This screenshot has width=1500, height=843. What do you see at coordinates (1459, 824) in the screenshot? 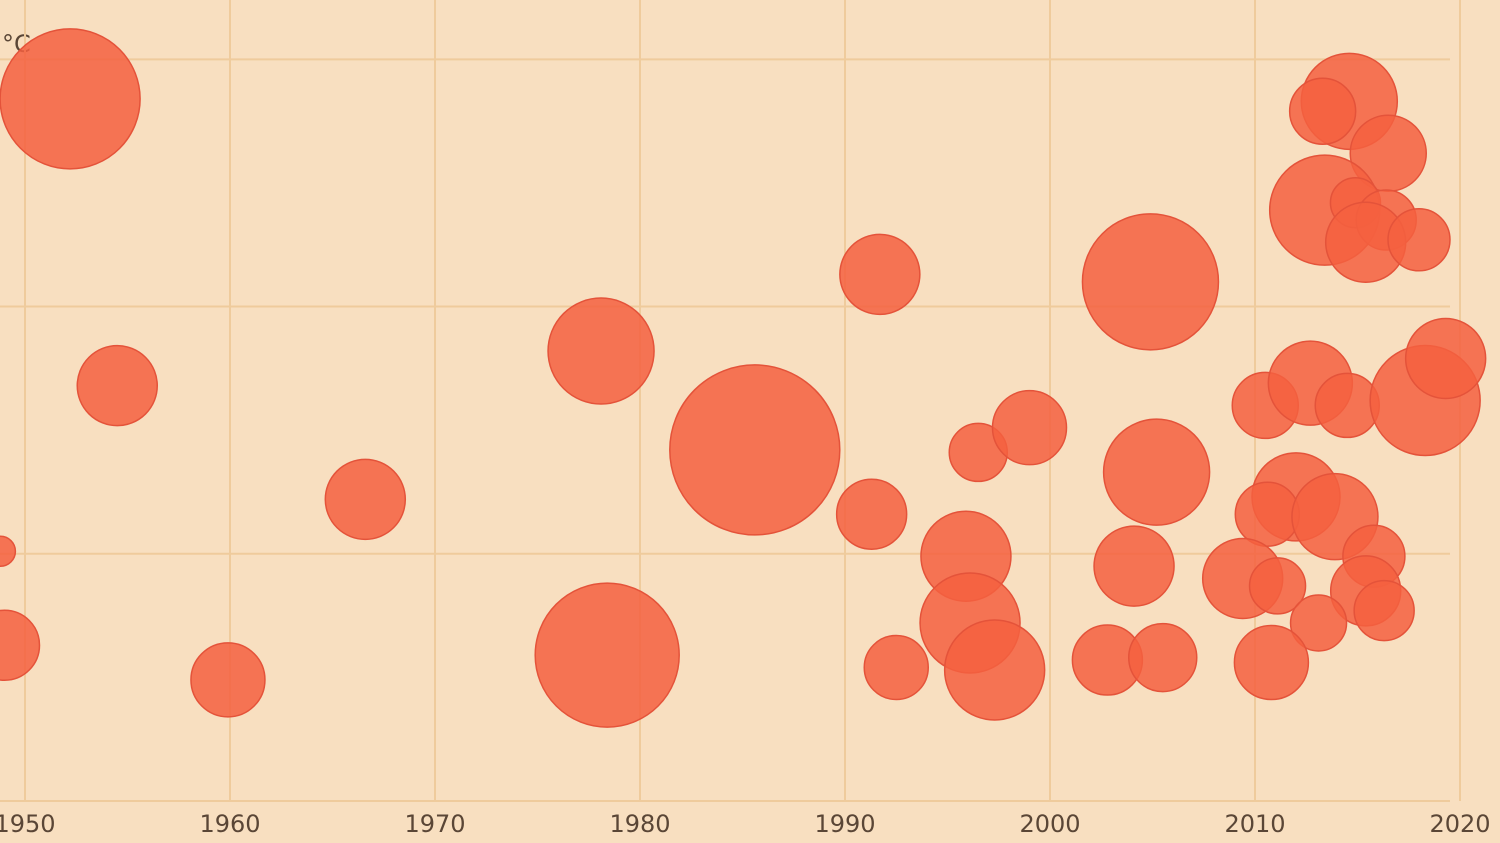
I see `x-tick-label: 2020` at bounding box center [1459, 824].